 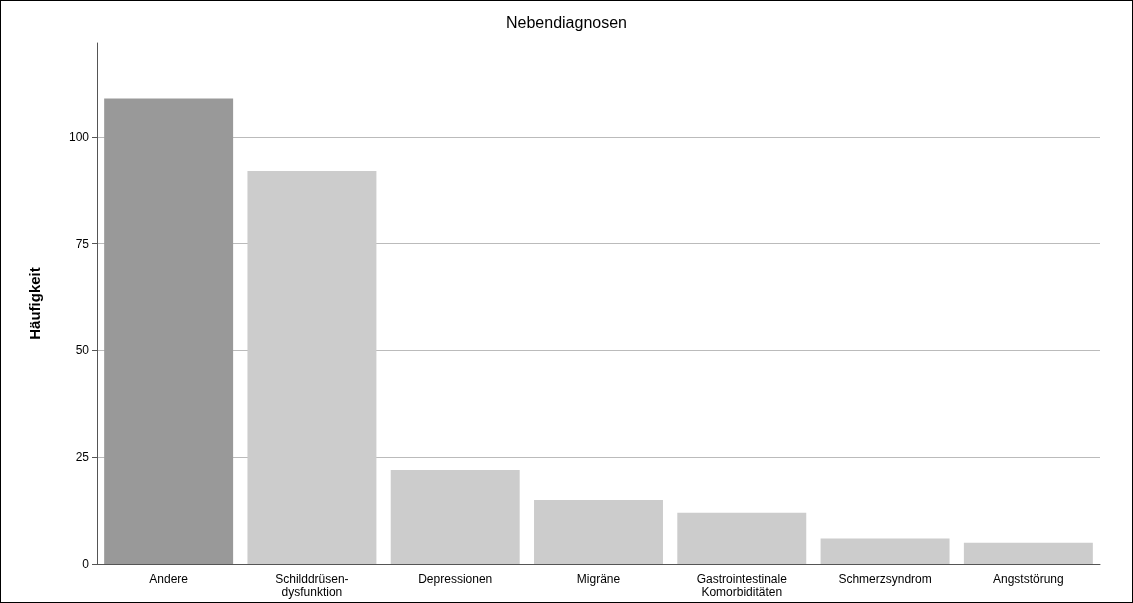 What do you see at coordinates (169, 578) in the screenshot?
I see `x-tick-label: Andere` at bounding box center [169, 578].